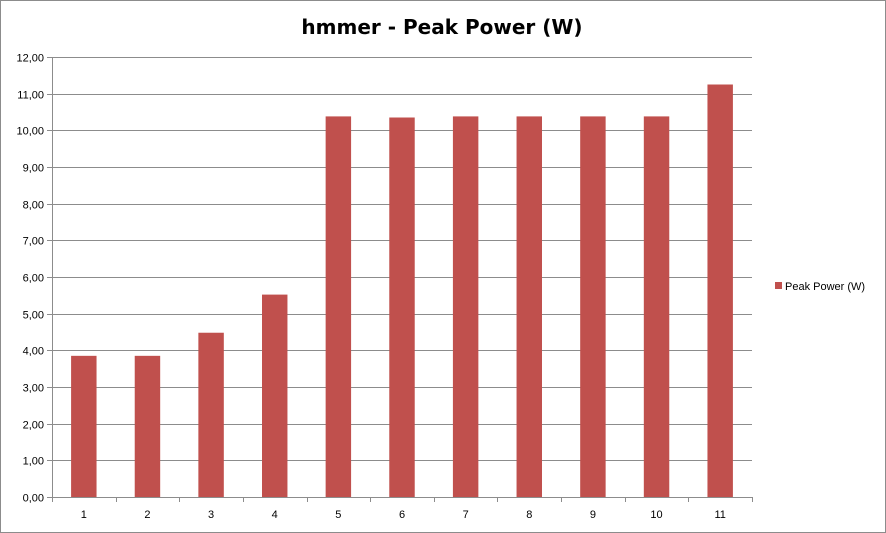  What do you see at coordinates (275, 515) in the screenshot?
I see `x-tick-label: 4` at bounding box center [275, 515].